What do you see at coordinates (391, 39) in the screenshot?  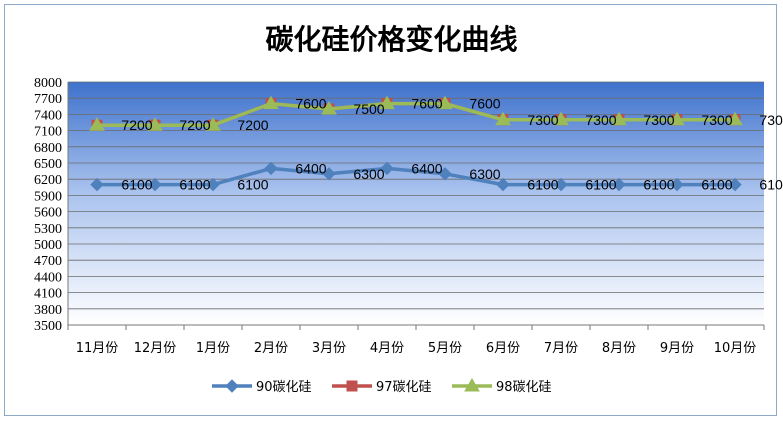 I see `chart-title: 碳化硅价格变化曲线` at bounding box center [391, 39].